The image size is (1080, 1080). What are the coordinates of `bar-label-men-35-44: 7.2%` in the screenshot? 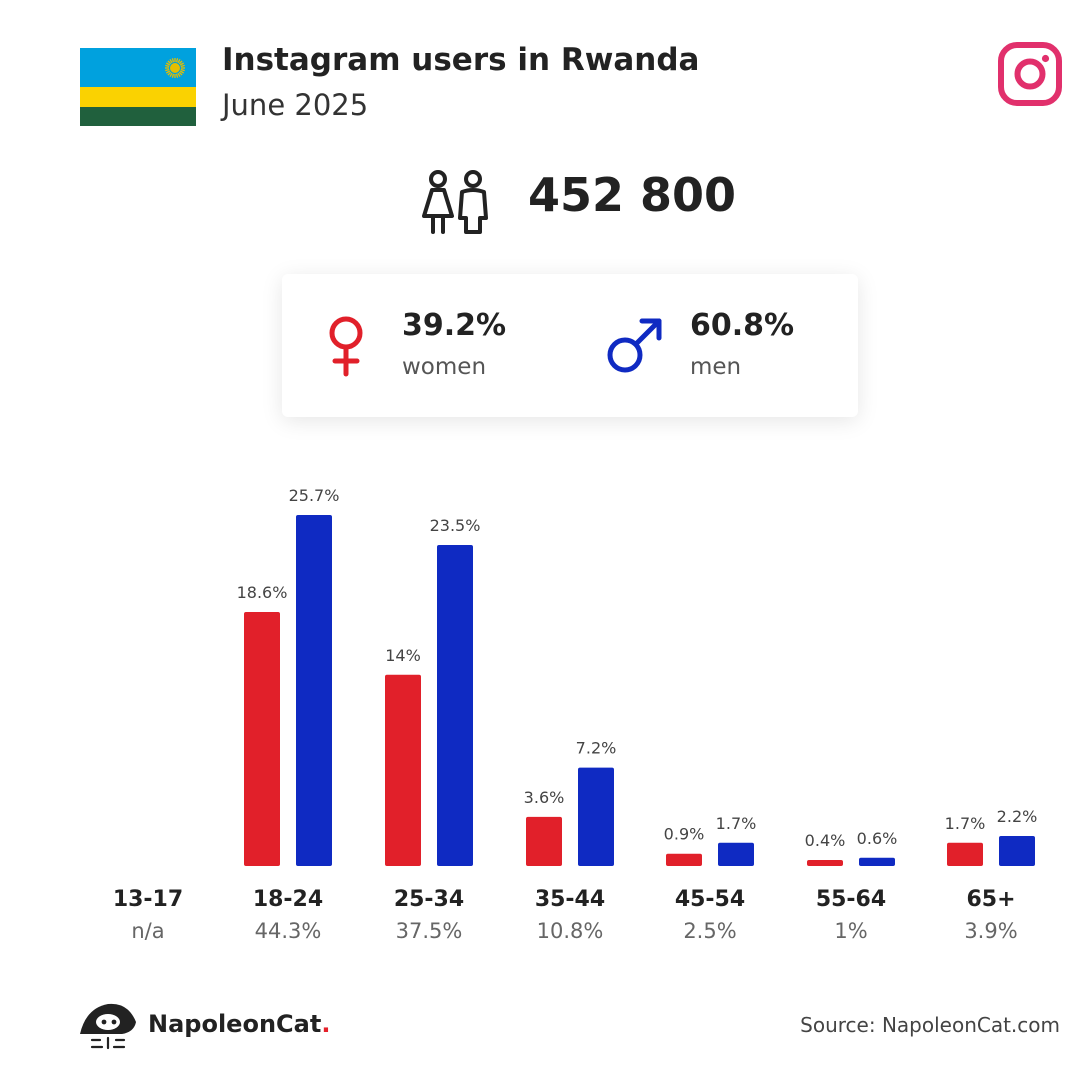 It's located at (596, 748).